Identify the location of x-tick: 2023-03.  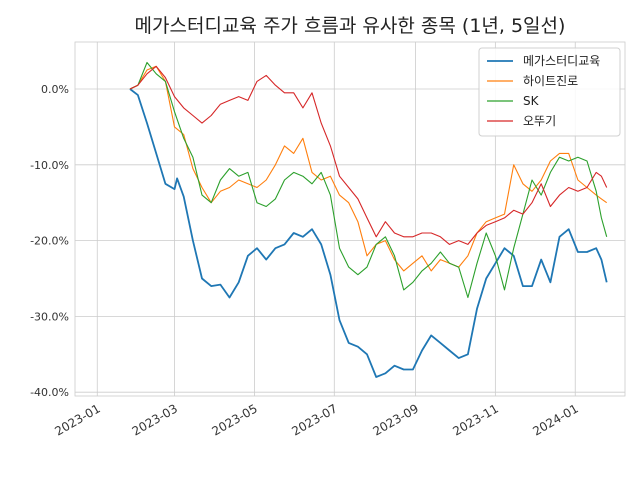
(155, 419).